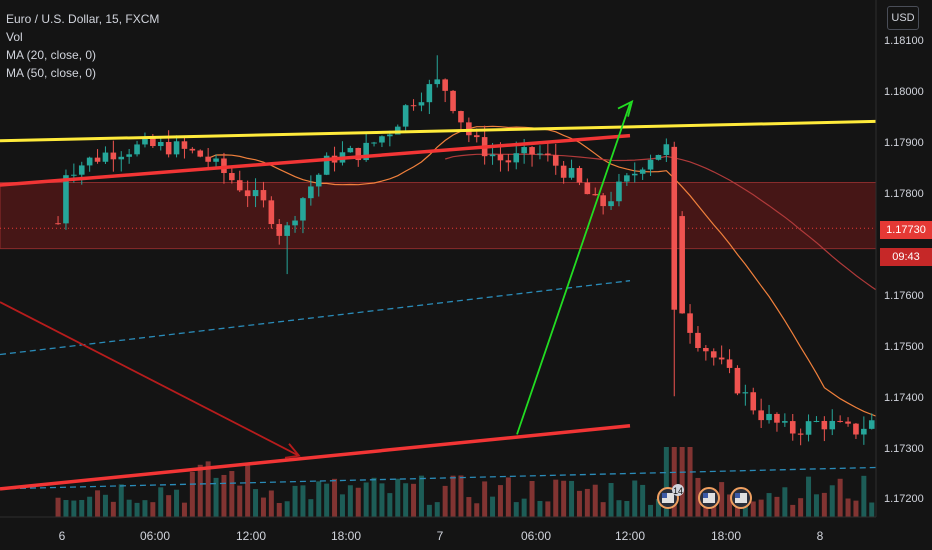  I want to click on us-flag-icon, so click(668, 498).